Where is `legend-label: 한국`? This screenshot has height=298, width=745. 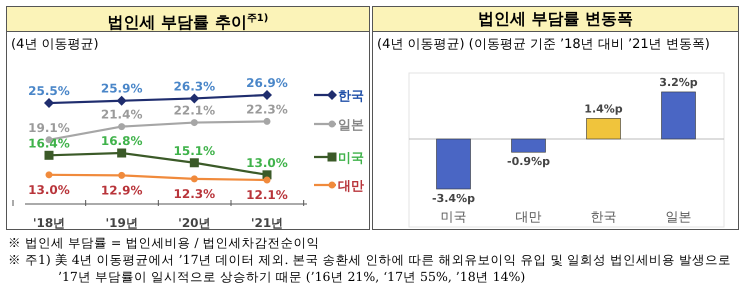
legend-label: 한국 is located at coordinates (351, 96).